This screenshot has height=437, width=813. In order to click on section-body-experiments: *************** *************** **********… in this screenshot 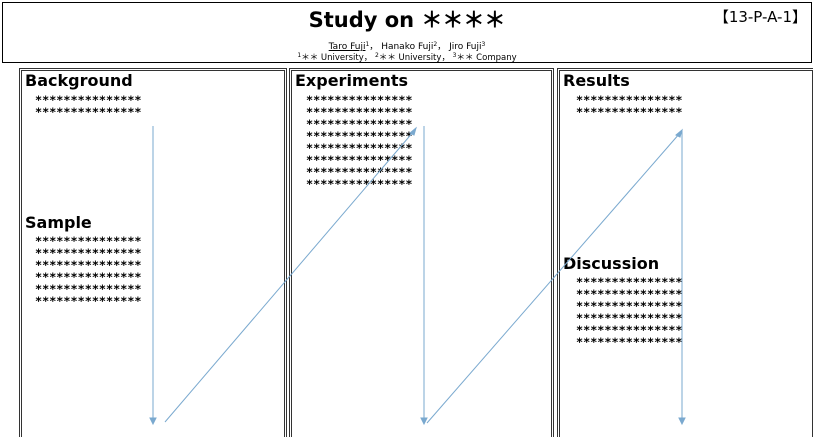, I will do `click(359, 142)`.